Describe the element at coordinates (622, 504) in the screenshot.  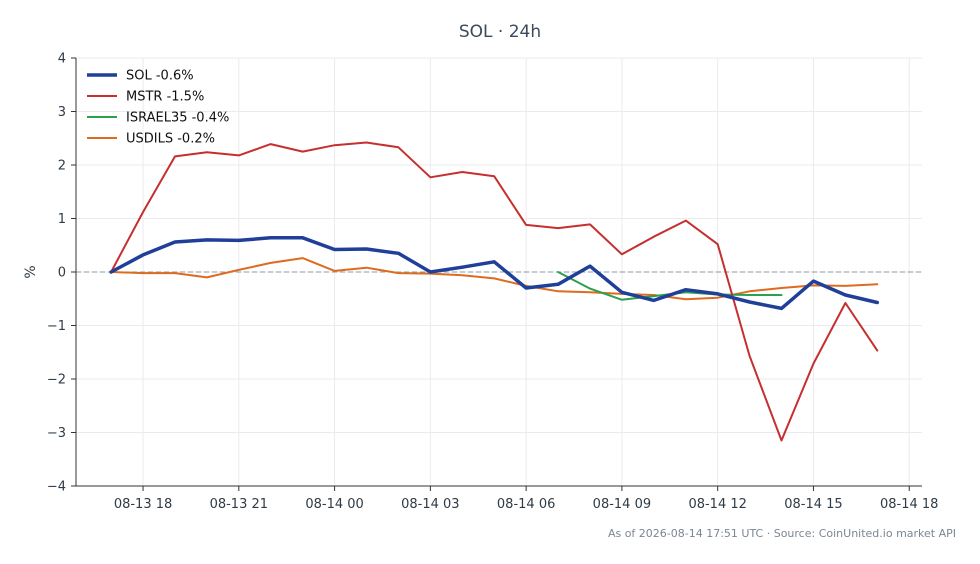
I see `x-tick-label: 08-14 09` at that location.